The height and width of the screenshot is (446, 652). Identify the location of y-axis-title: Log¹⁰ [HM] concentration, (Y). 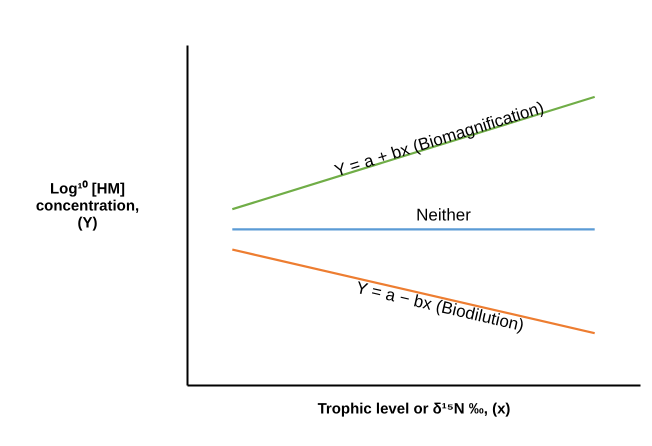
(88, 205).